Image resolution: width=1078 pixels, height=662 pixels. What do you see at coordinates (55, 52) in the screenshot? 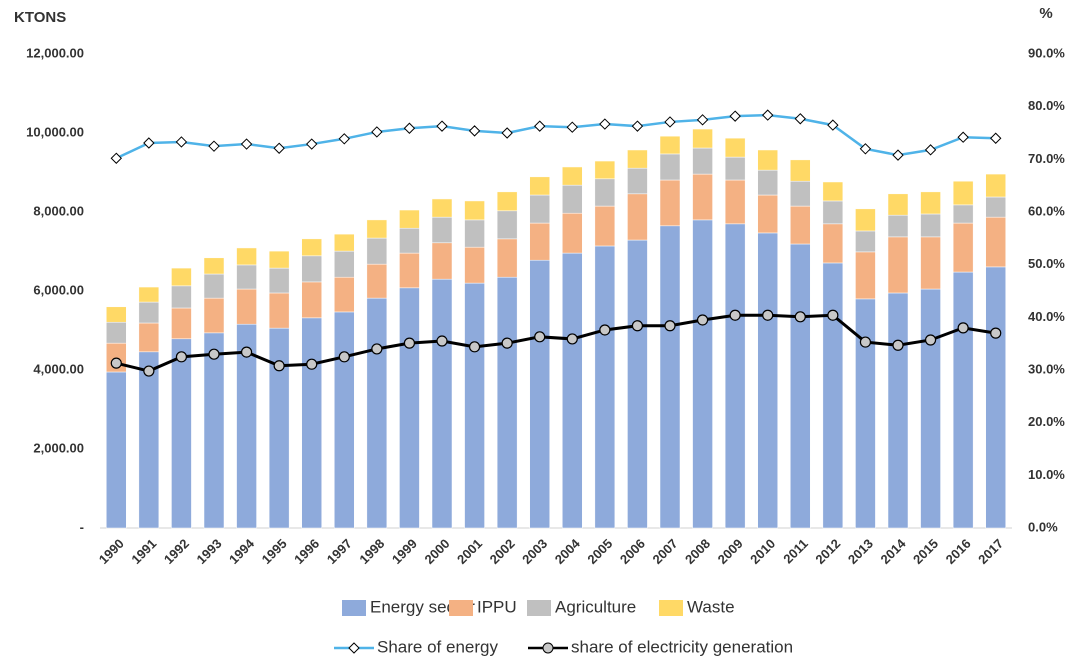
I see `y-tick-label: 12,000.00` at bounding box center [55, 52].